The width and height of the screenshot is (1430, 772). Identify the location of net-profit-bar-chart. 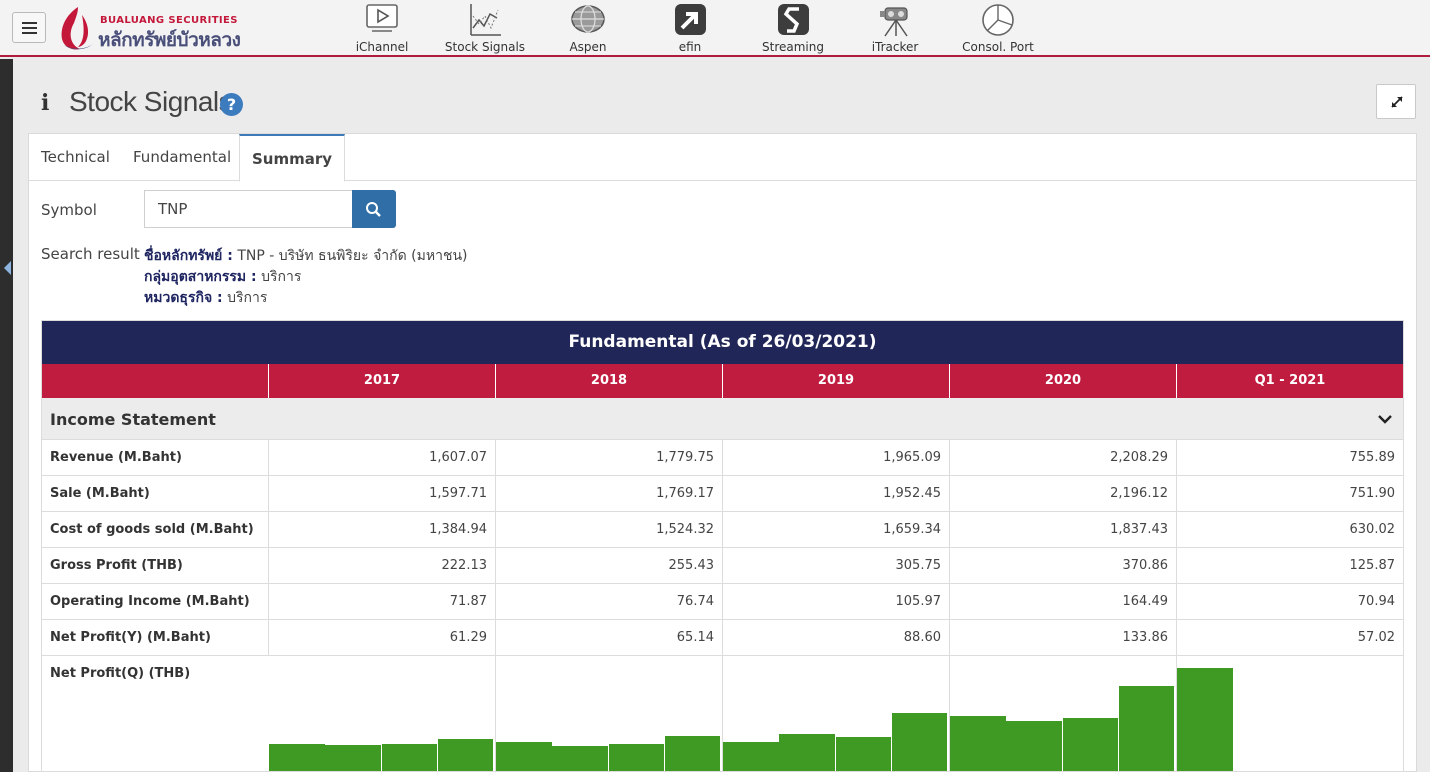
(835, 713).